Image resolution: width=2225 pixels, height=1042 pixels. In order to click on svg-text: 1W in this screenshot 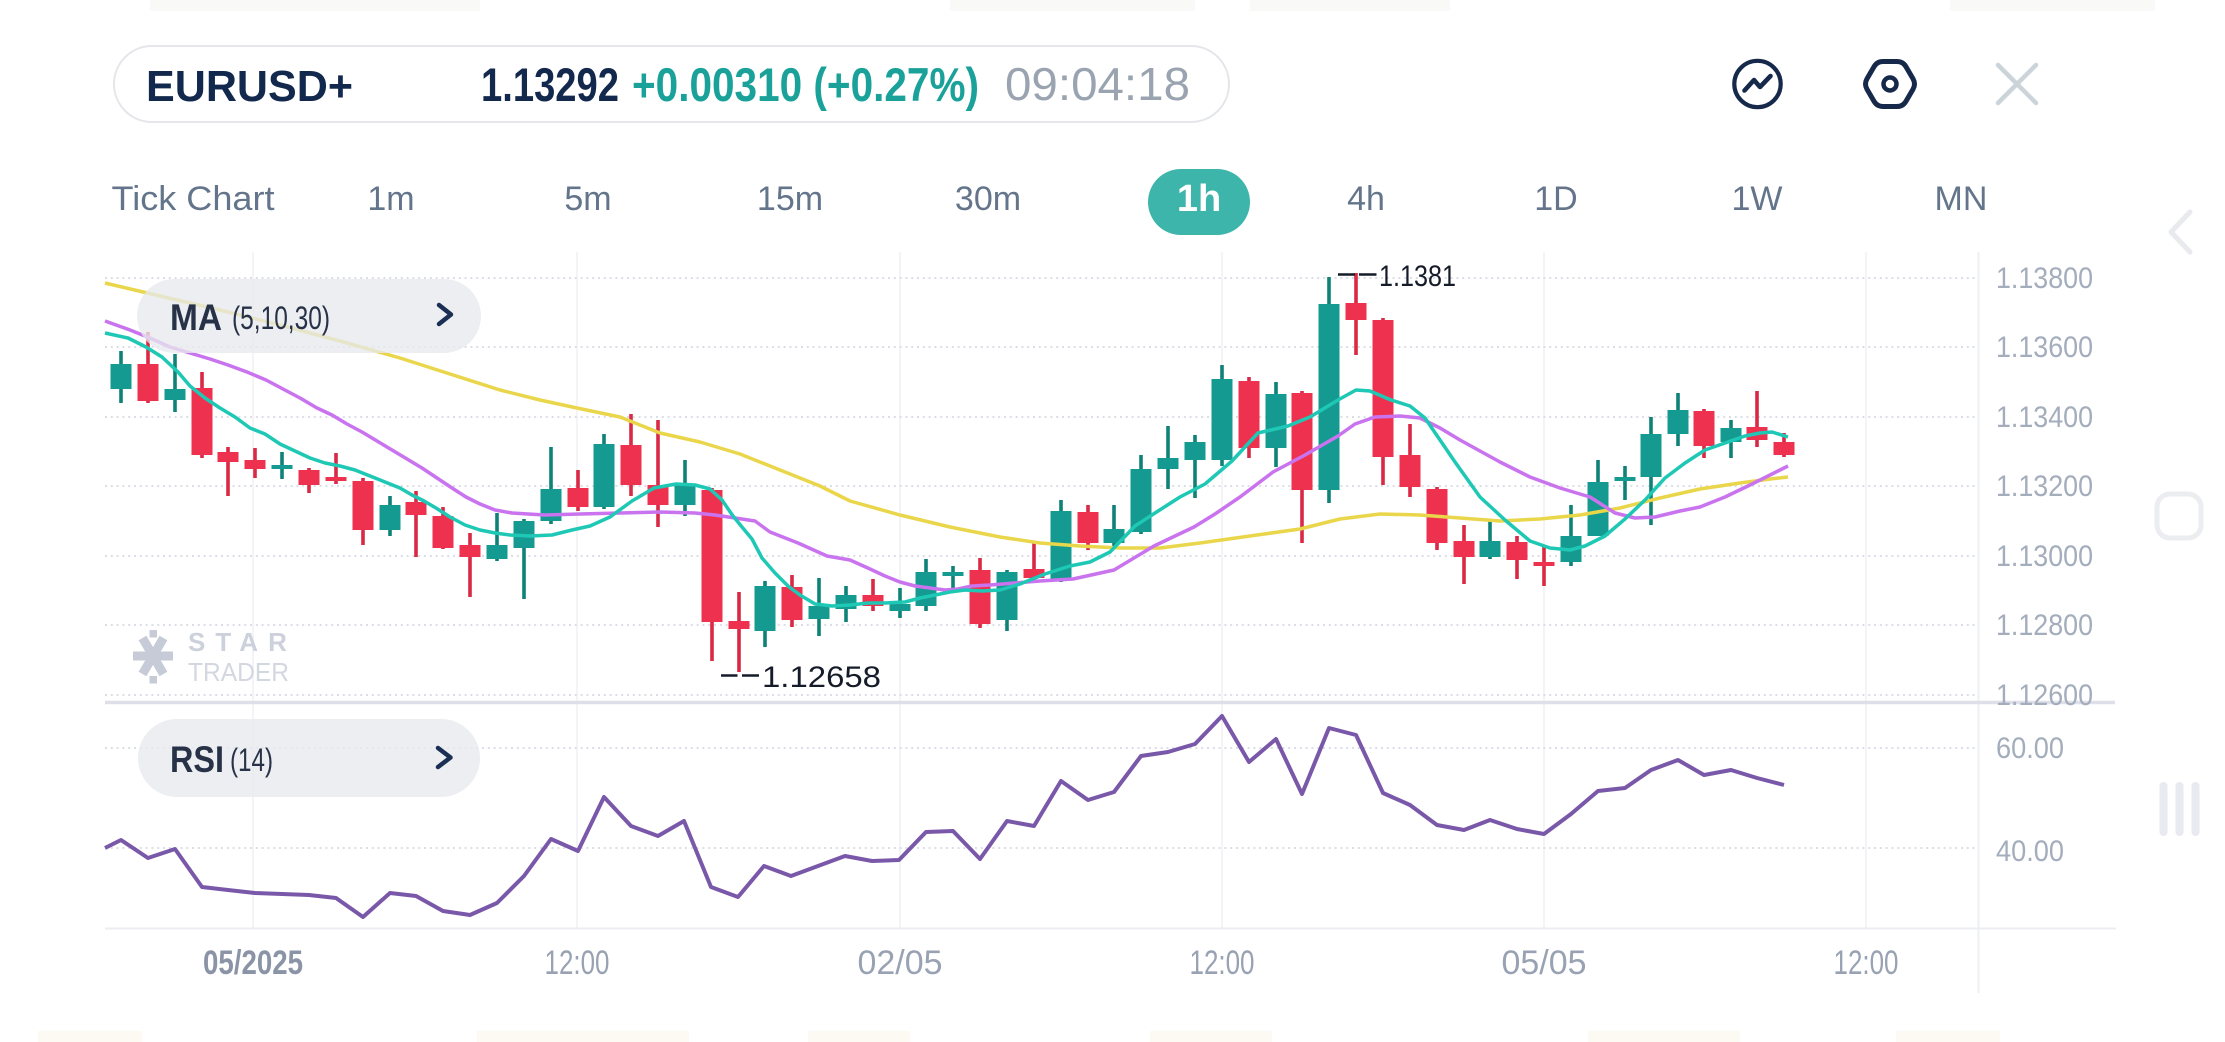, I will do `click(1757, 199)`.